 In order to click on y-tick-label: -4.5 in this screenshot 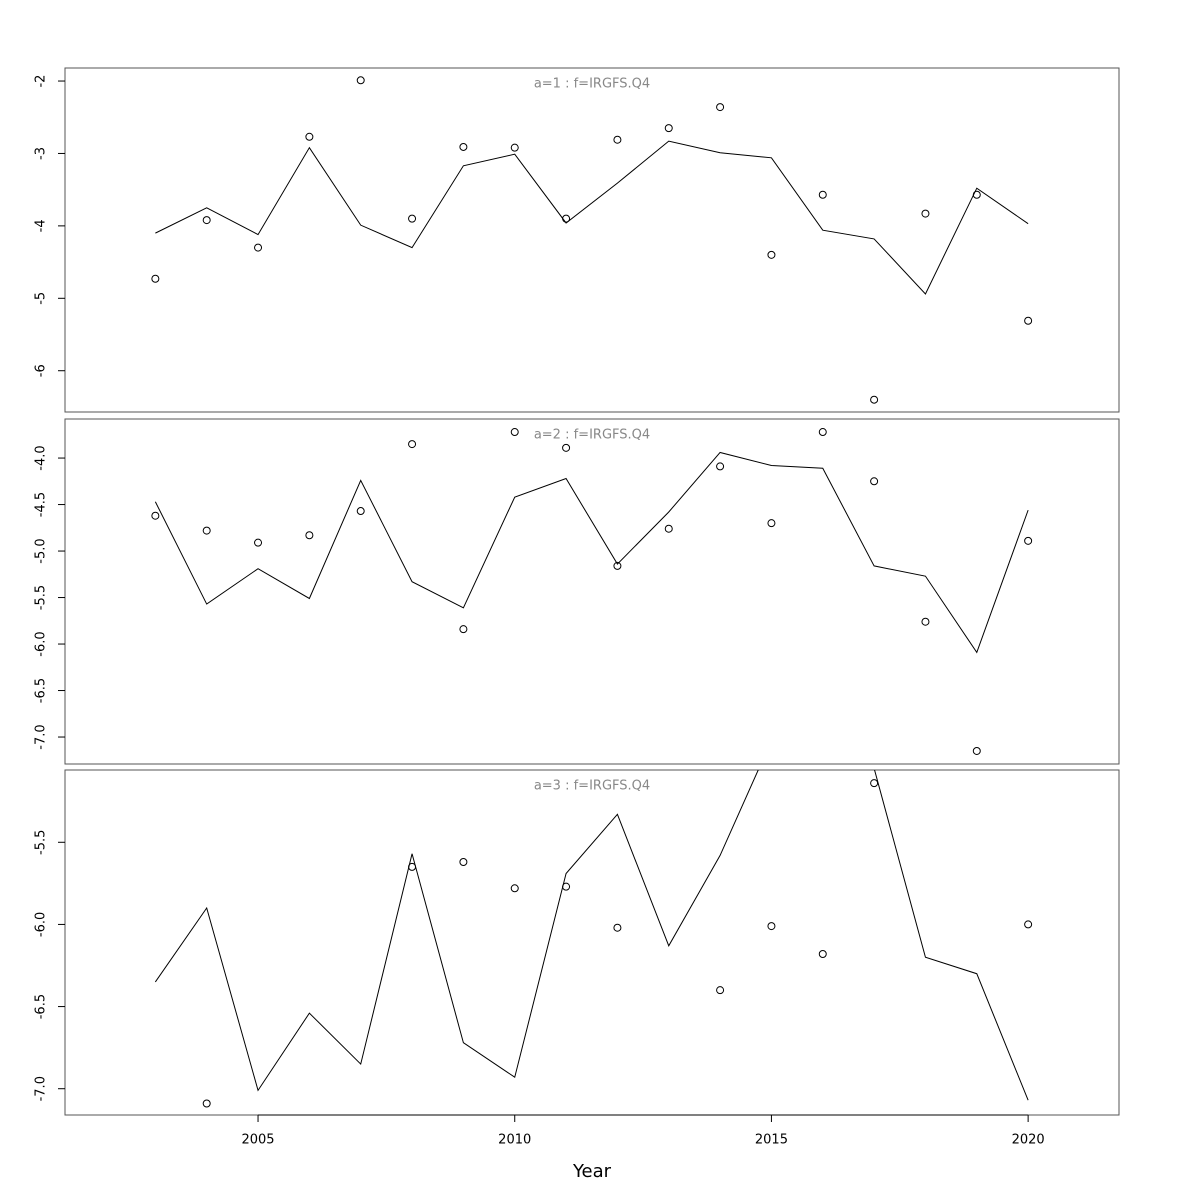, I will do `click(41, 504)`.